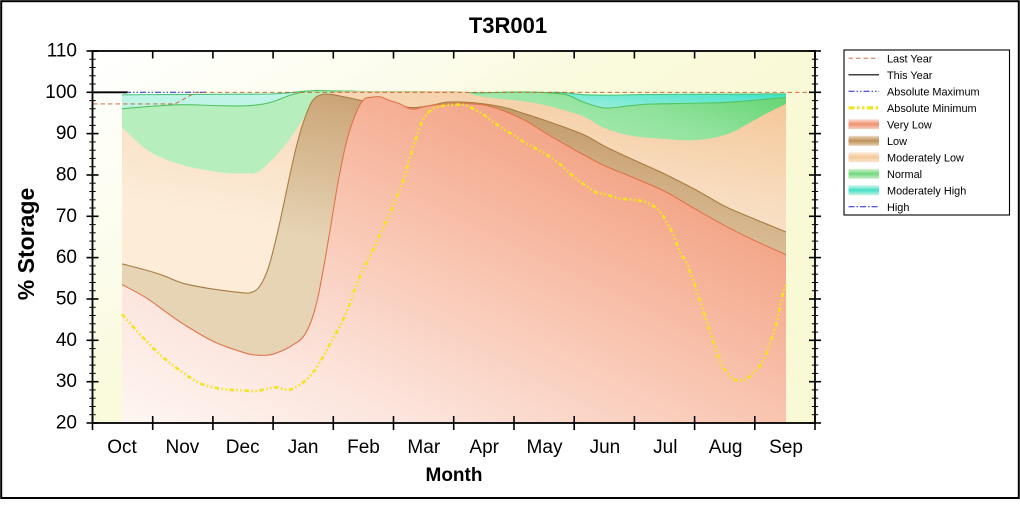 This screenshot has height=505, width=1020. Describe the element at coordinates (904, 175) in the screenshot. I see `svg-text: Normal` at that location.